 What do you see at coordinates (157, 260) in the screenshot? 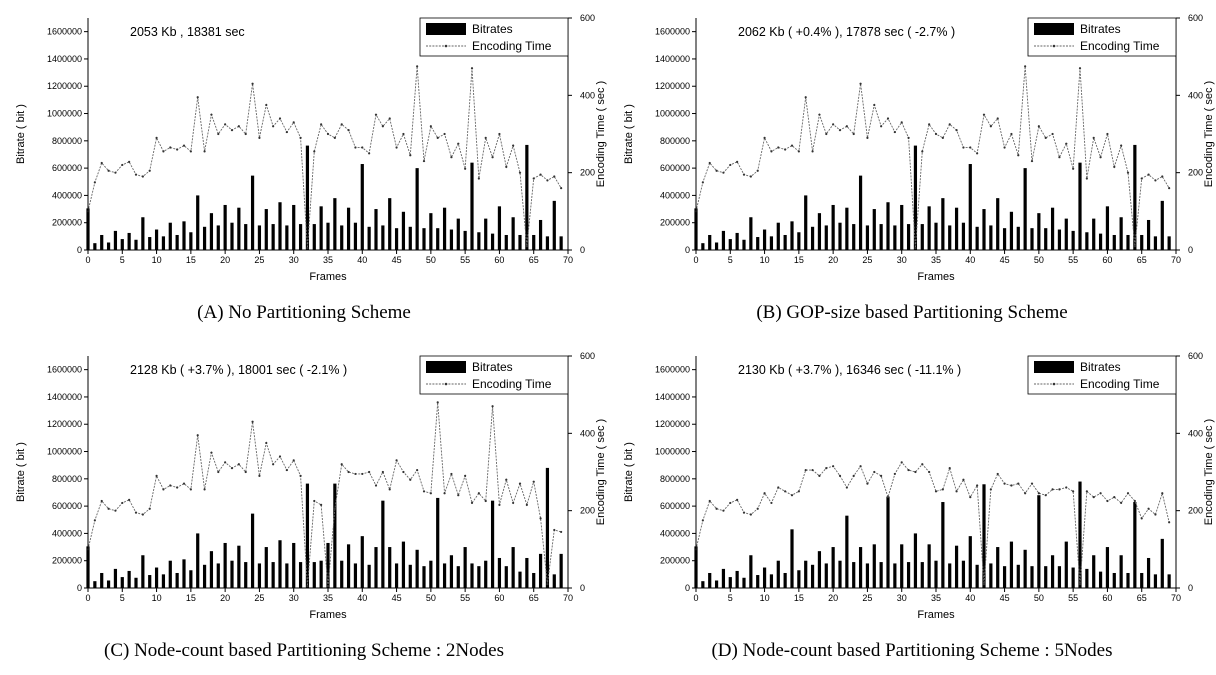
I see `x-tick-label: 10` at bounding box center [157, 260].